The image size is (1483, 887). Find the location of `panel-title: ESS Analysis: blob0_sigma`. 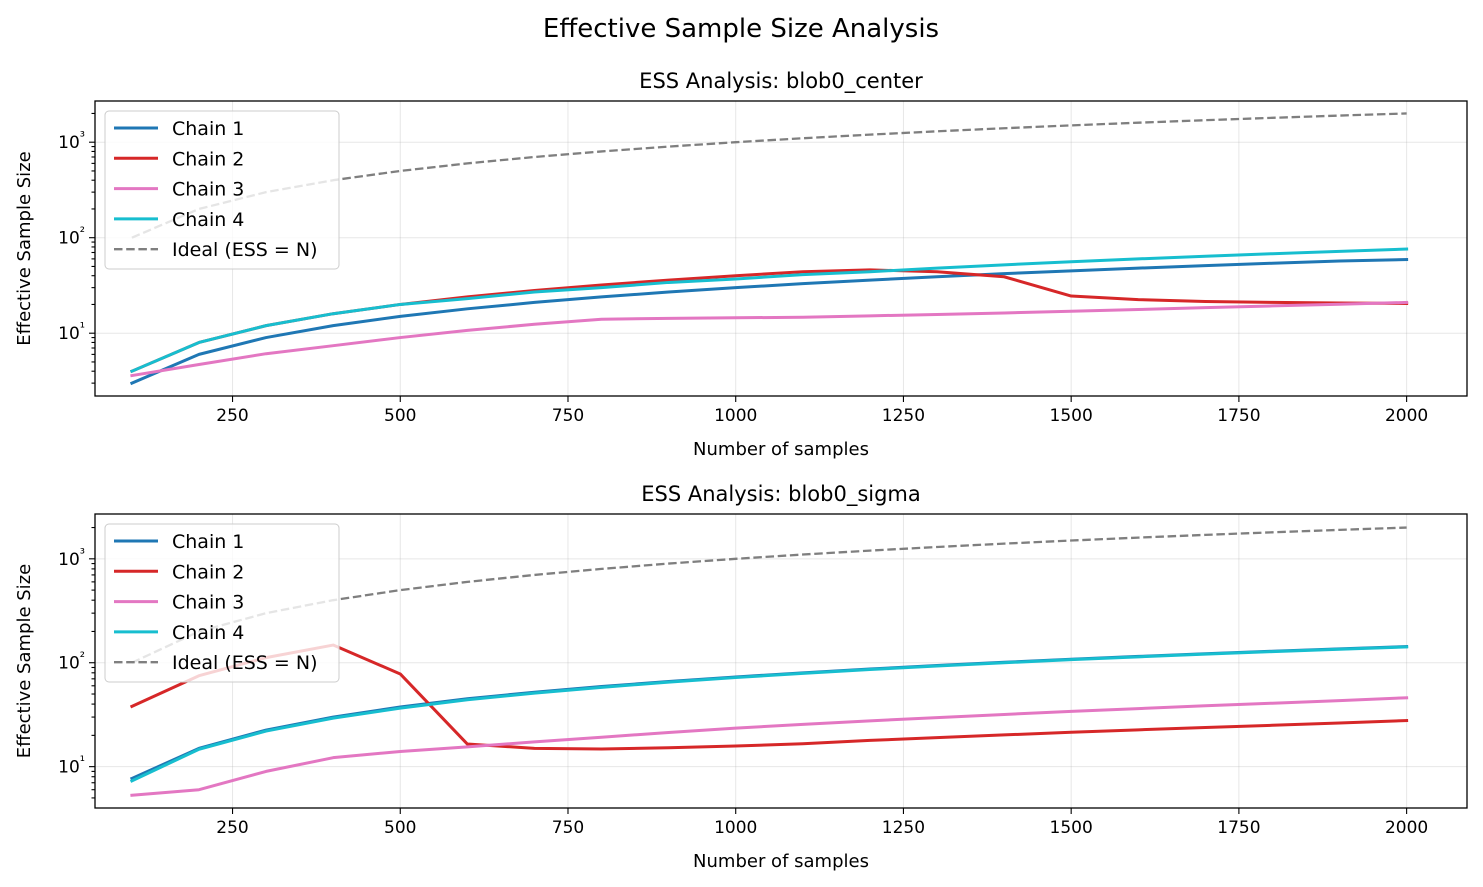

panel-title: ESS Analysis: blob0_sigma is located at coordinates (781, 494).